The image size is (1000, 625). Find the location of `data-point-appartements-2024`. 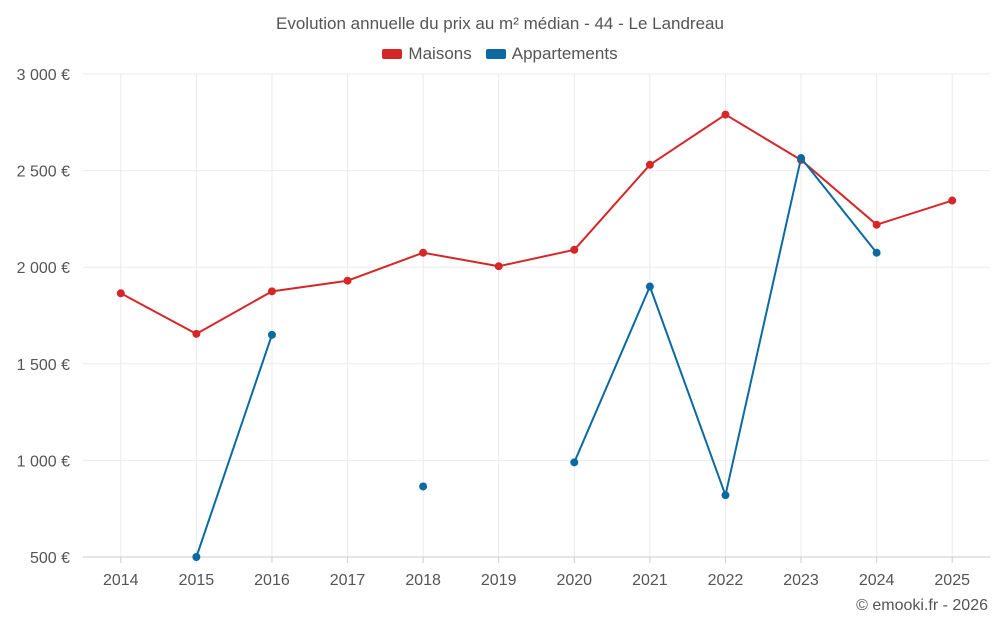

data-point-appartements-2024 is located at coordinates (876, 252).